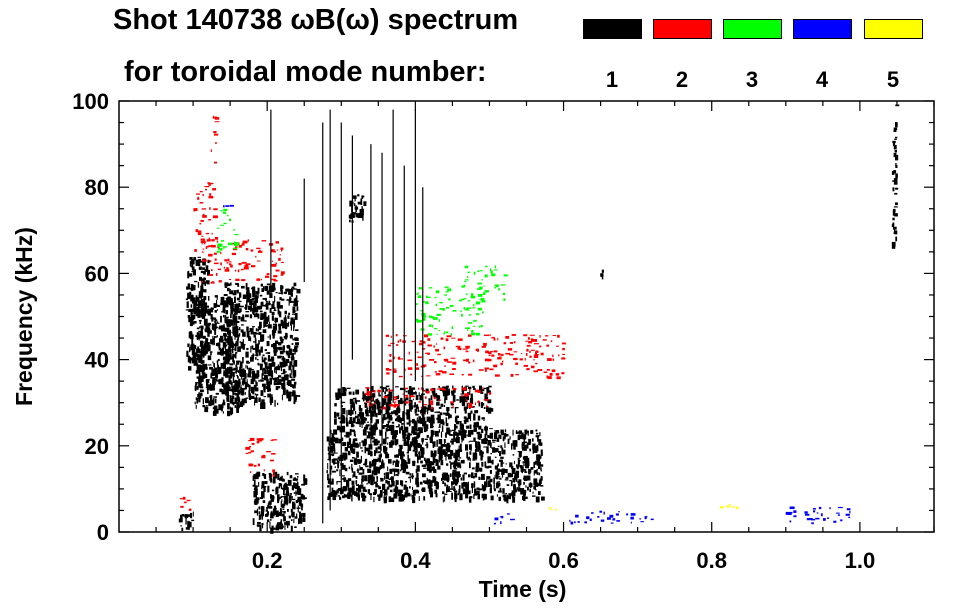  I want to click on y-tick-label: 0, so click(103, 532).